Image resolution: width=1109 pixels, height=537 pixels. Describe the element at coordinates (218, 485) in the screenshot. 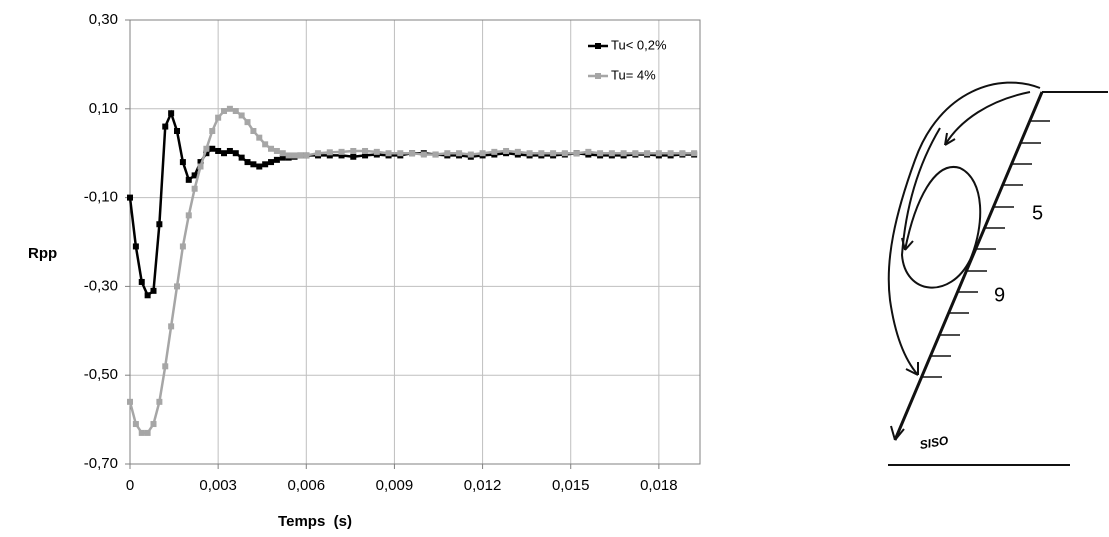

I see `x-tick-label: 0,003` at that location.